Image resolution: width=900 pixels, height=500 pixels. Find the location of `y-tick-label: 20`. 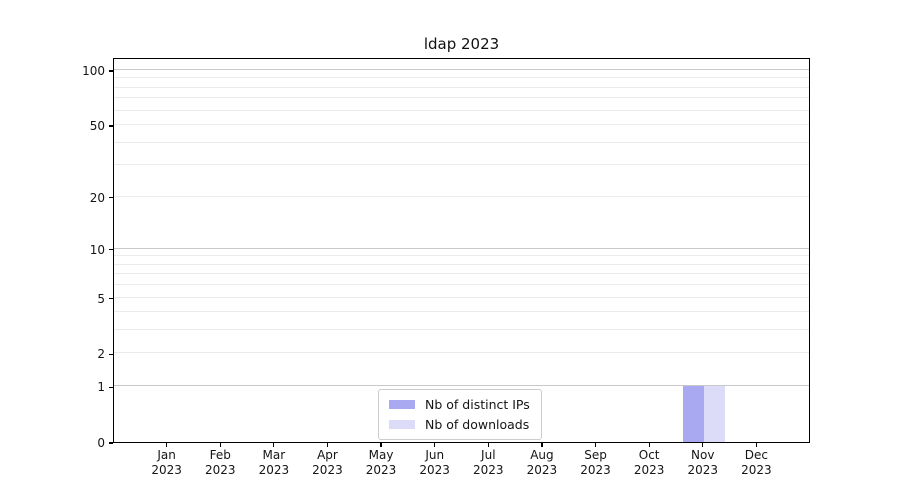

y-tick-label: 20 is located at coordinates (97, 197).